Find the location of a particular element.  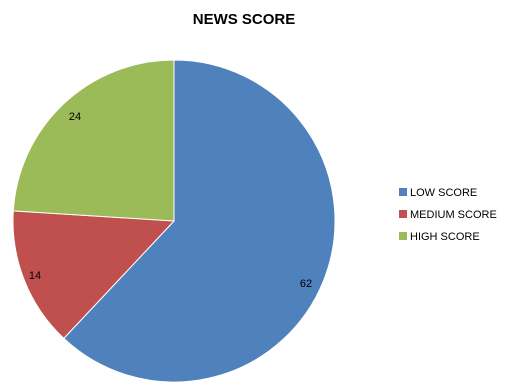

legend-swatch-high-score is located at coordinates (403, 236).